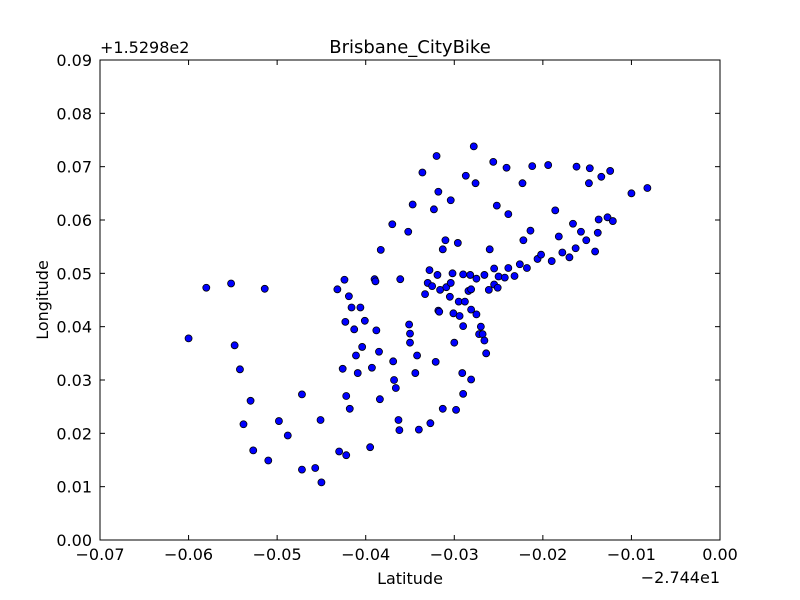 Image resolution: width=800 pixels, height=600 pixels. Describe the element at coordinates (42, 300) in the screenshot. I see `y-axis-label: Longitude` at that location.